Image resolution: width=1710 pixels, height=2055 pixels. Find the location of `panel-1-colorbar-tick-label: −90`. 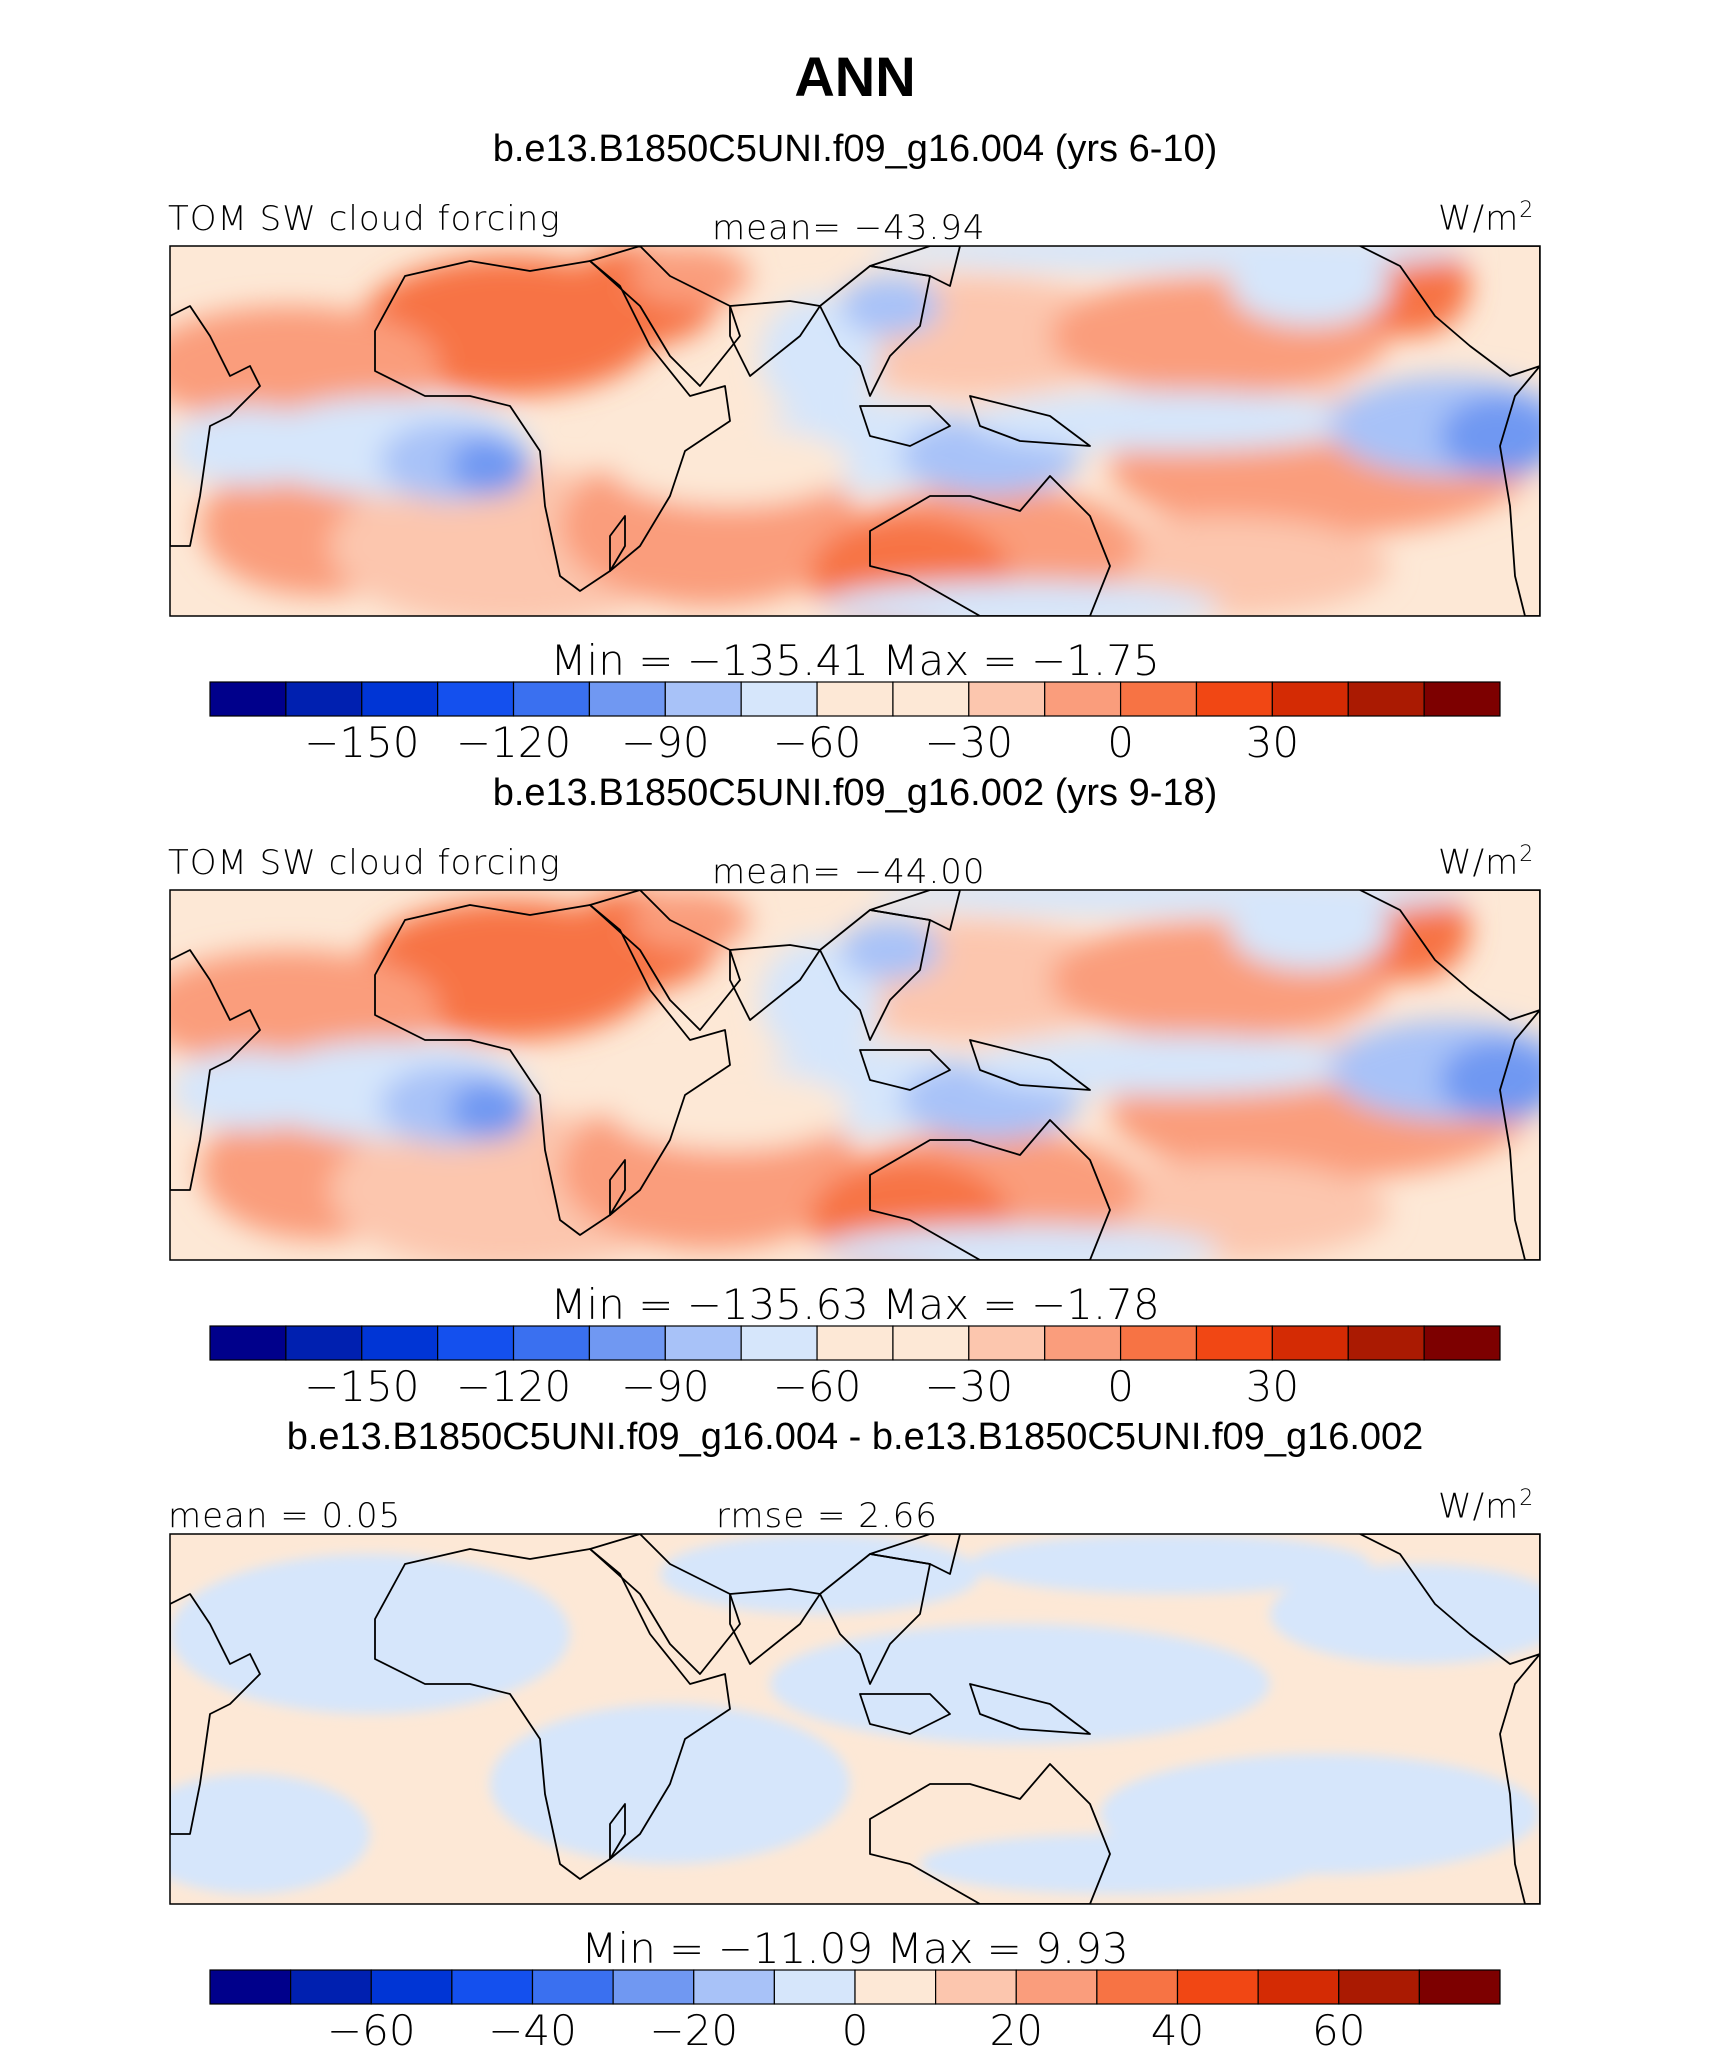

panel-1-colorbar-tick-label: −90 is located at coordinates (665, 742).